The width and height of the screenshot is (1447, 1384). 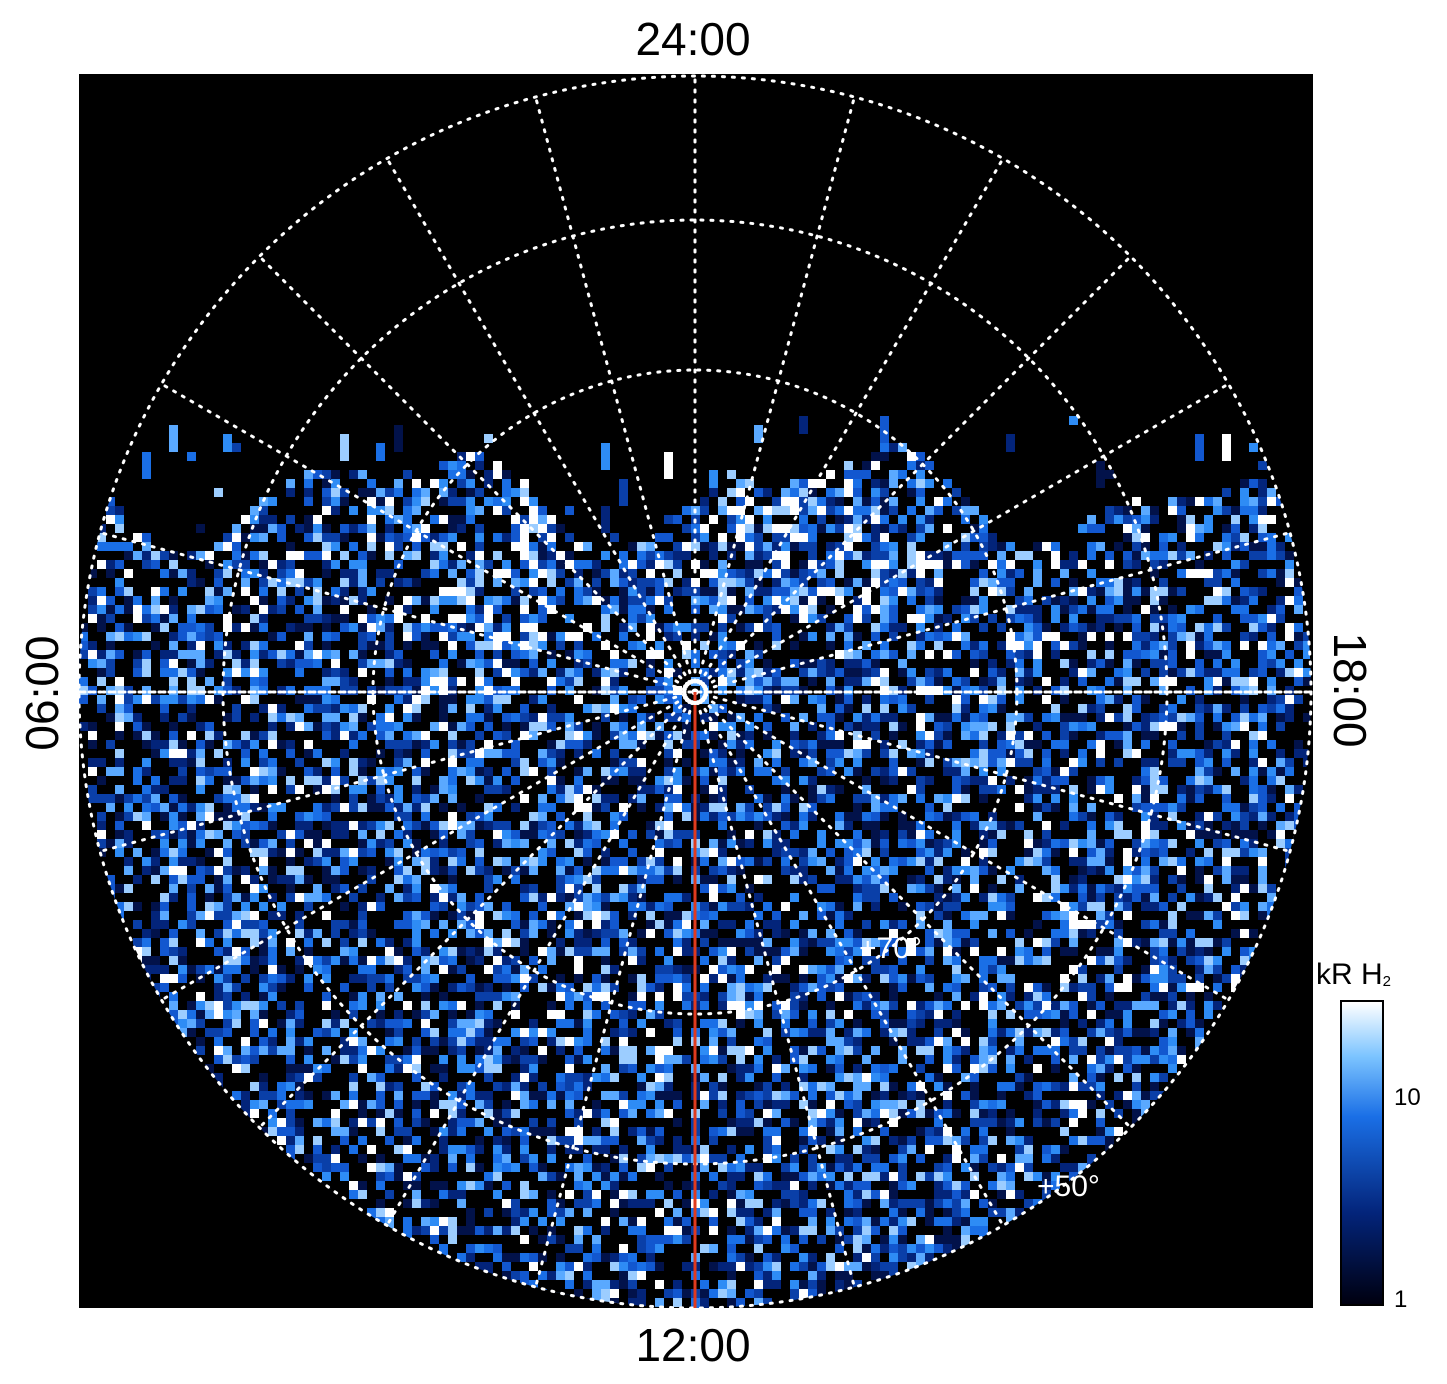 I want to click on colorbar-tick-1: 1, so click(x=1401, y=1299).